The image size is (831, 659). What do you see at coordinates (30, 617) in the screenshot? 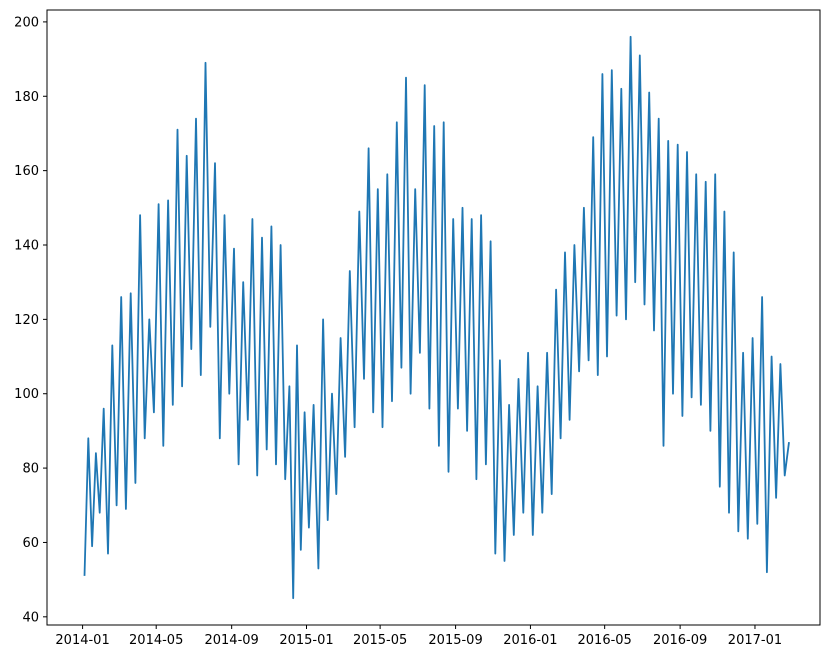
I see `y-tick-label: 40` at bounding box center [30, 617].